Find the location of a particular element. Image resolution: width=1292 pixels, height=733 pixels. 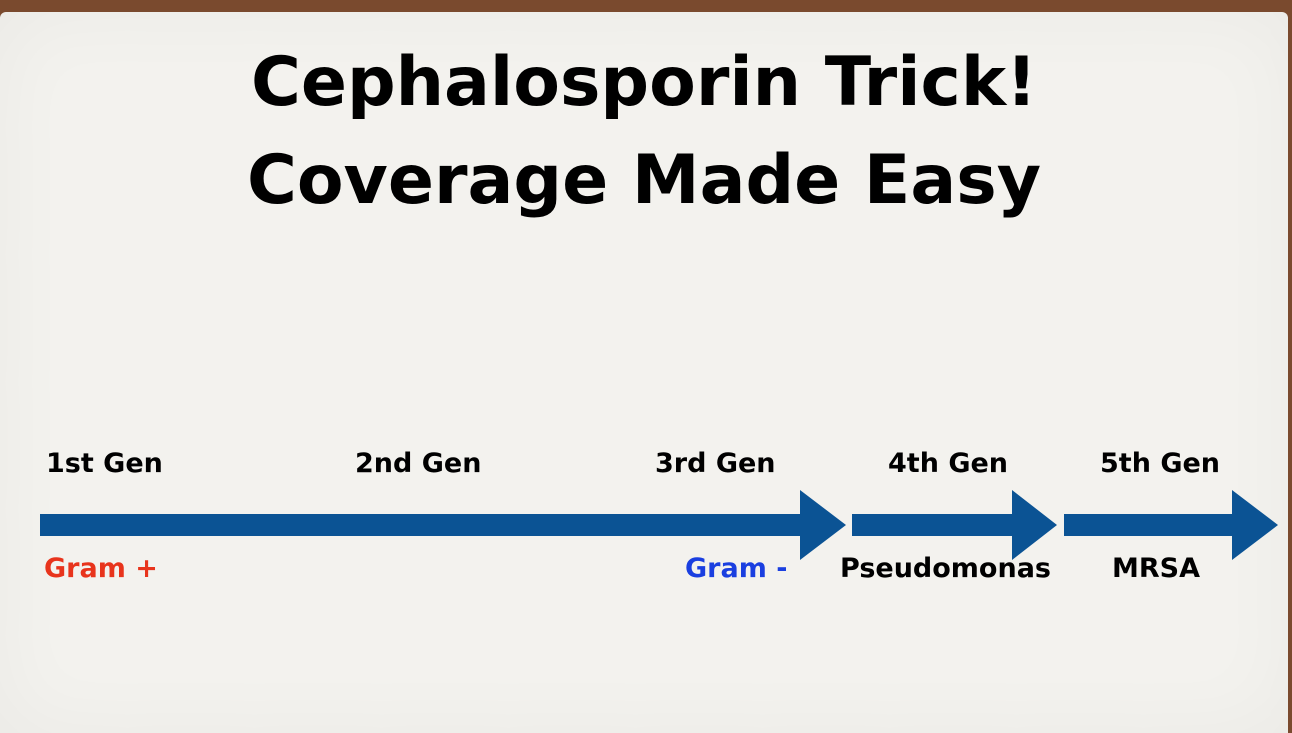

coverage-gram-negative: Gram - is located at coordinates (736, 568).